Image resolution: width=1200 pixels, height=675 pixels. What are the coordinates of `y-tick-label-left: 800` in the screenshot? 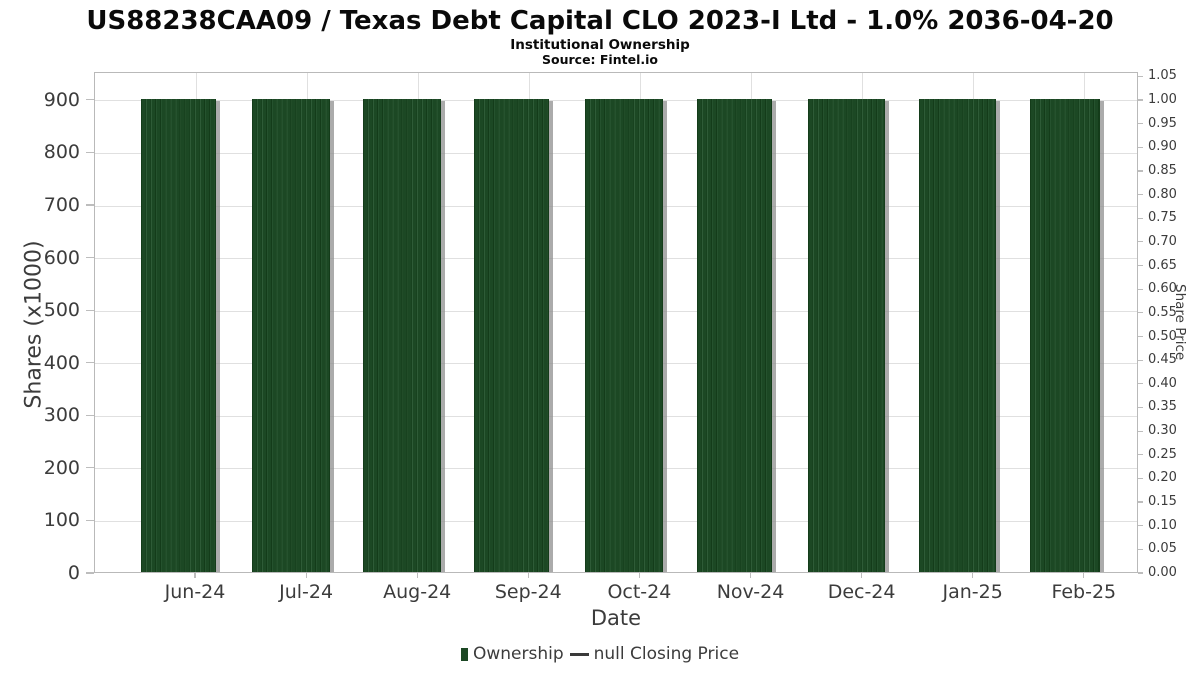 It's located at (61, 152).